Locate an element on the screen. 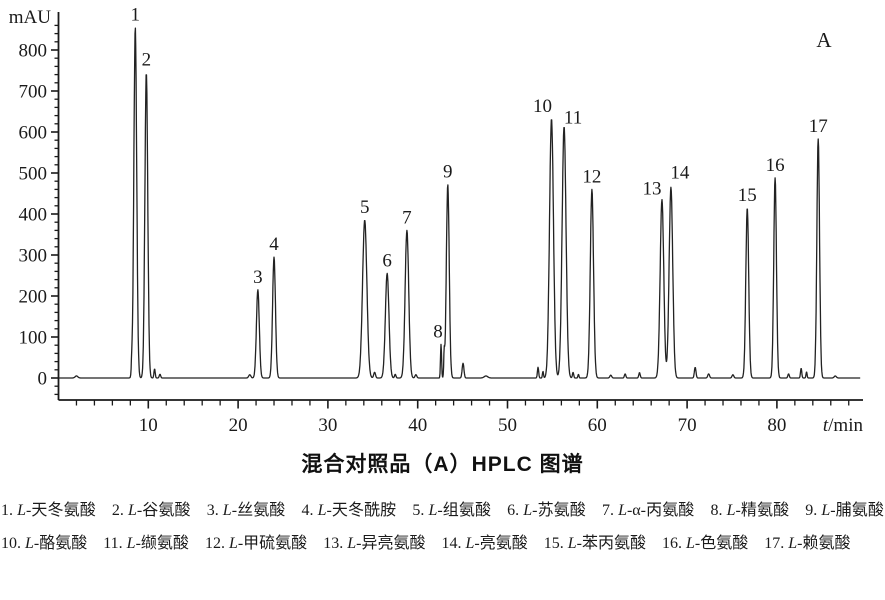 This screenshot has width=885, height=600. peak-label-9: 9 is located at coordinates (448, 171).